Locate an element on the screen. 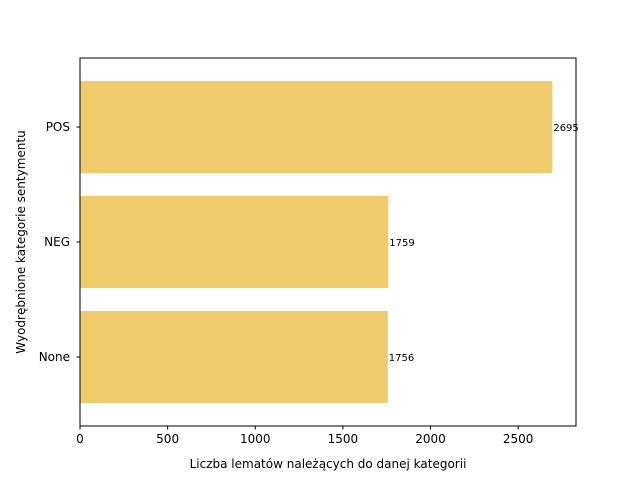 Image resolution: width=640 pixels, height=484 pixels. x-axis: 0 500 1000 1500 2000 2500 is located at coordinates (304, 436).